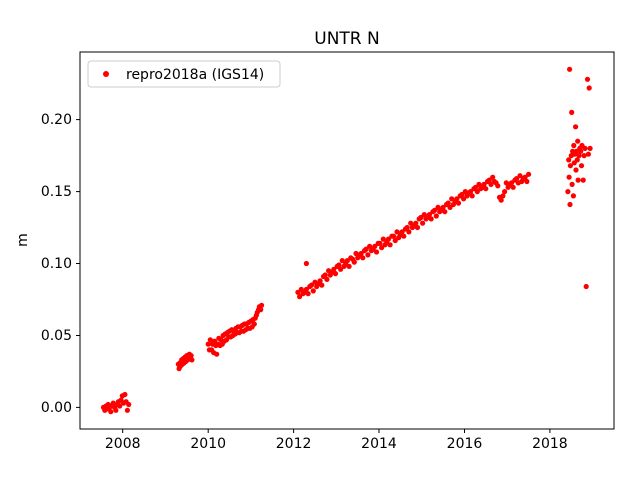 This screenshot has width=640, height=480. What do you see at coordinates (56, 264) in the screenshot?
I see `y-tick-label: 0.10` at bounding box center [56, 264].